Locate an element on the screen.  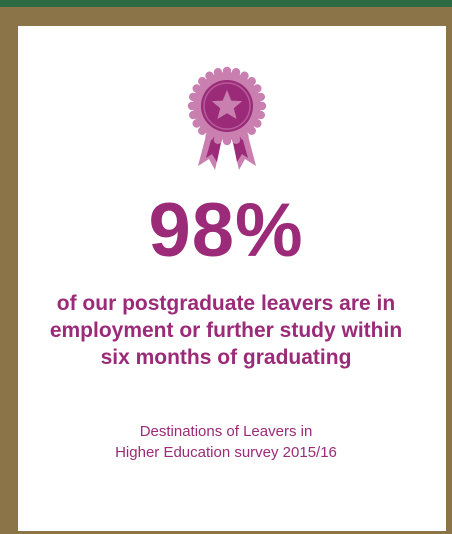
source-line-1: Destinations of Leavers in is located at coordinates (226, 431).